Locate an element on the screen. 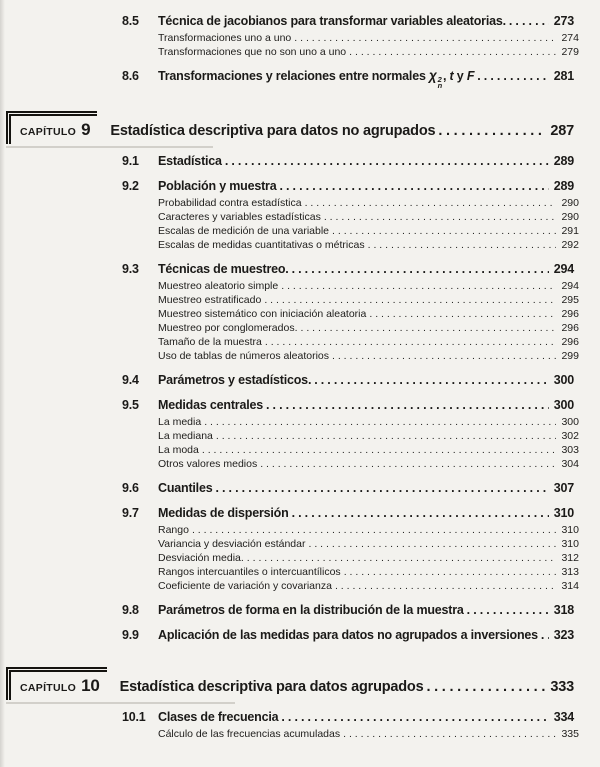  page-number: 299 is located at coordinates (570, 356).